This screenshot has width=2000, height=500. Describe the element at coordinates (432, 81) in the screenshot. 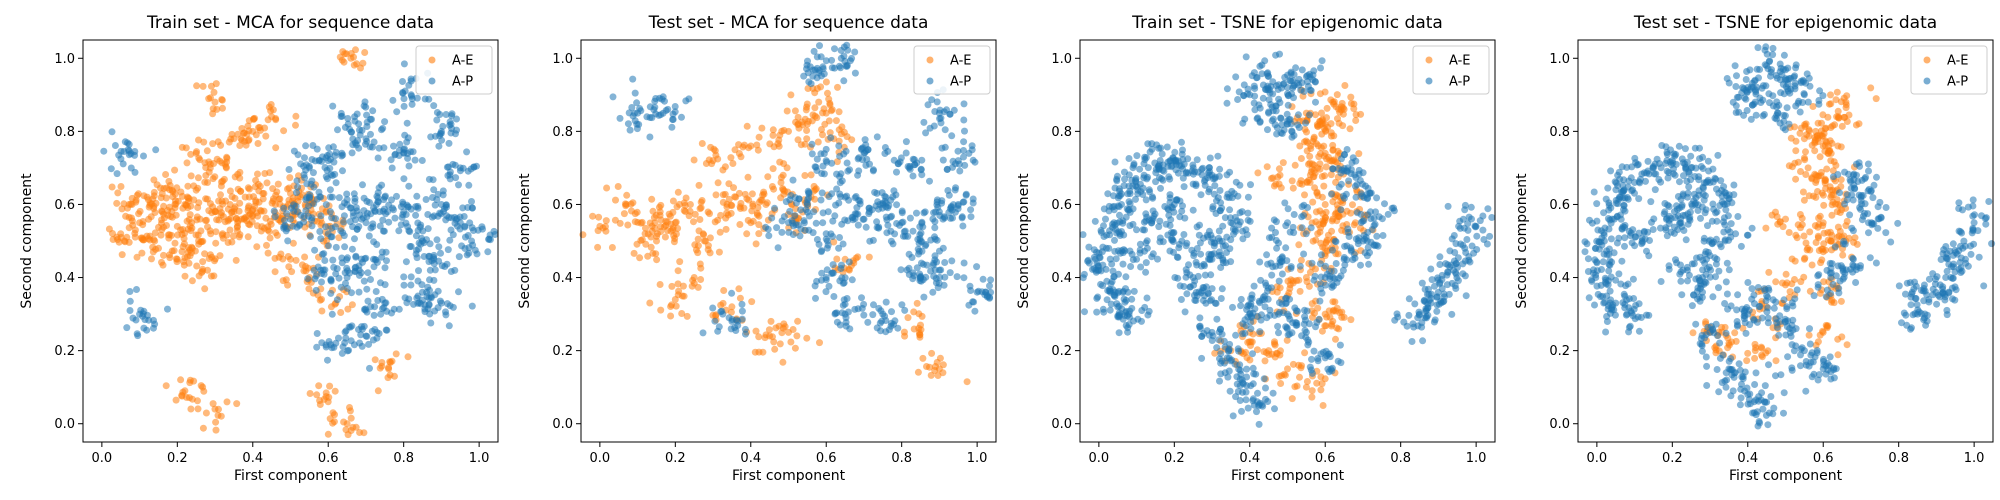

I see `legend-marker-A-P` at that location.